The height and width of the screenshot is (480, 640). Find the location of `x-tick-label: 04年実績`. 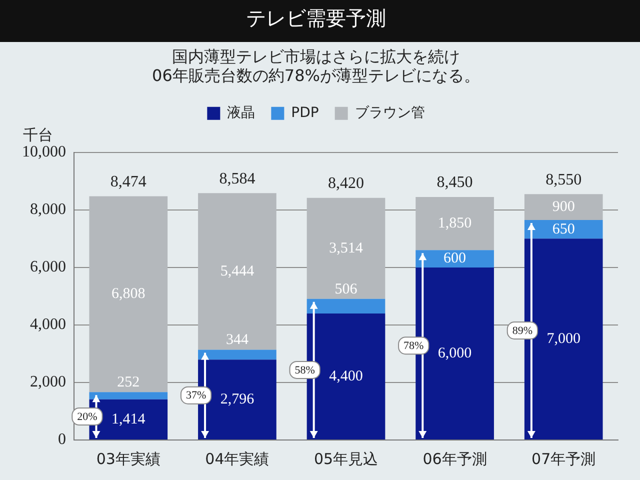

x-tick-label: 04年実績 is located at coordinates (237, 459).